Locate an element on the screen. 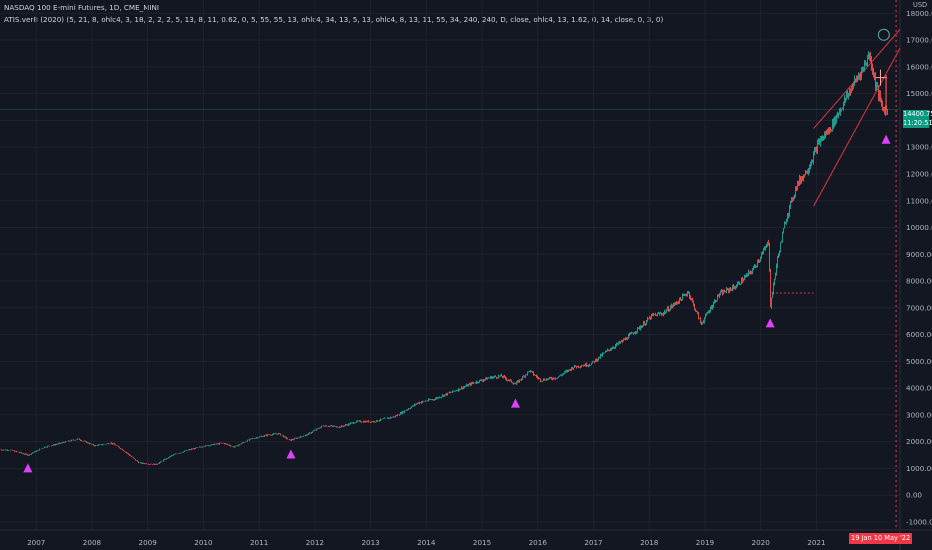 The width and height of the screenshot is (932, 550). currency-label: USD is located at coordinates (920, 5).